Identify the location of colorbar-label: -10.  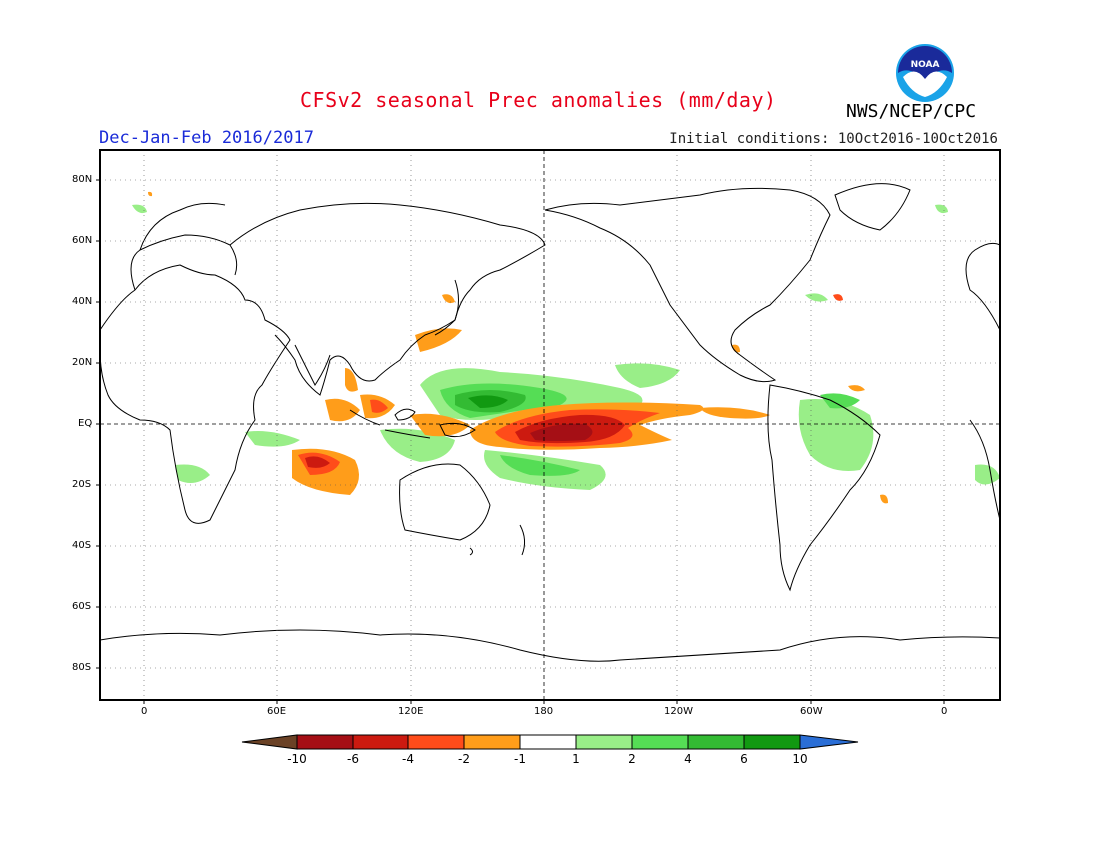
(297, 759).